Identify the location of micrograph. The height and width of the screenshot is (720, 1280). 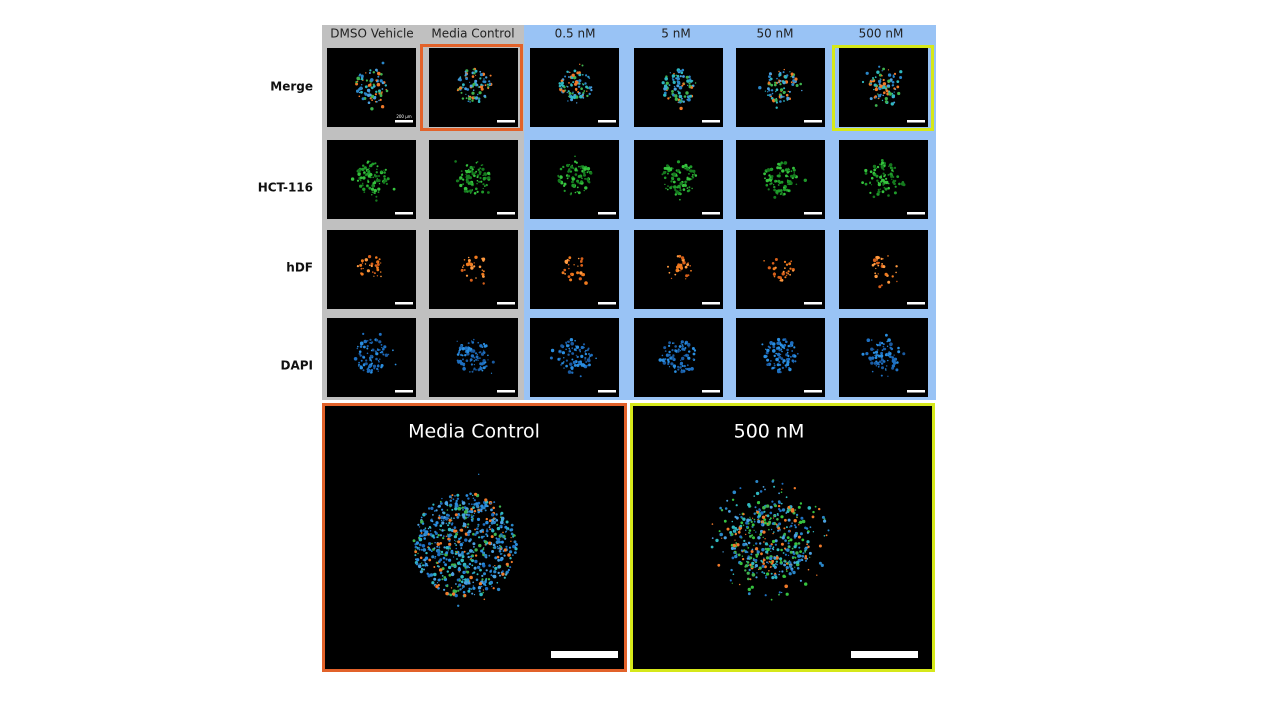
(780, 269).